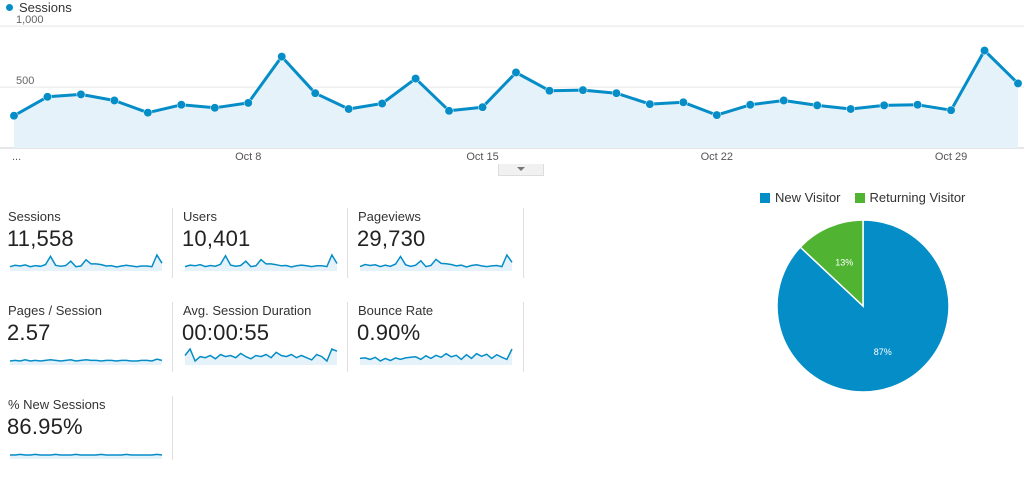 Image resolution: width=1024 pixels, height=483 pixels. I want to click on sessions-legend-label: Sessions, so click(45, 7).